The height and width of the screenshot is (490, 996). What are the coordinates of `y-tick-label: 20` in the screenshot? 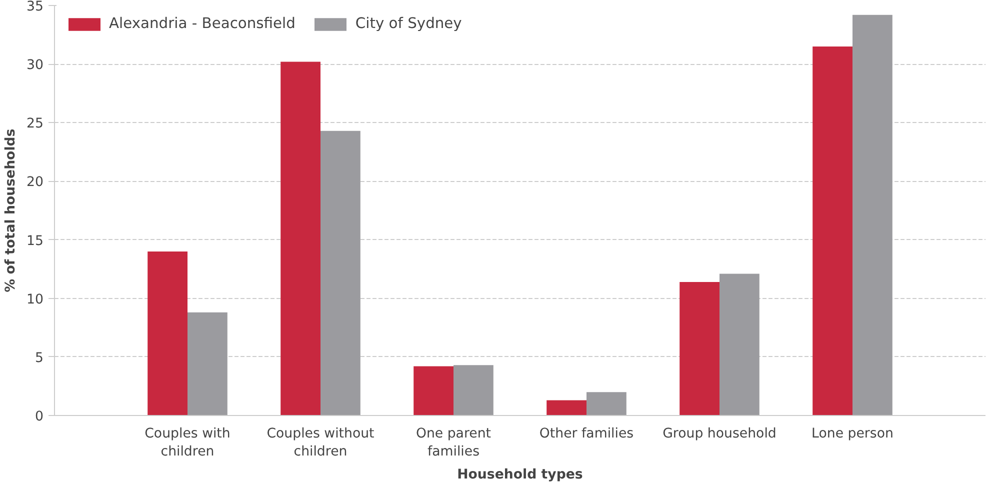 It's located at (35, 182).